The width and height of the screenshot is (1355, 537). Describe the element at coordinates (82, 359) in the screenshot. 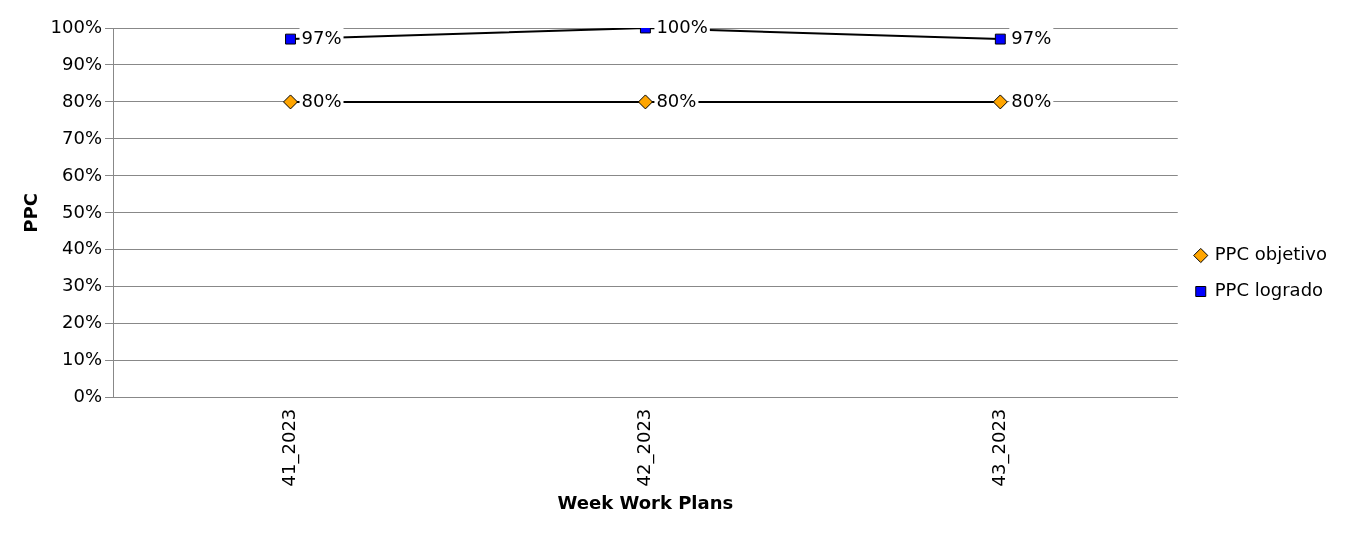

I see `y-tick-label: 10%` at that location.